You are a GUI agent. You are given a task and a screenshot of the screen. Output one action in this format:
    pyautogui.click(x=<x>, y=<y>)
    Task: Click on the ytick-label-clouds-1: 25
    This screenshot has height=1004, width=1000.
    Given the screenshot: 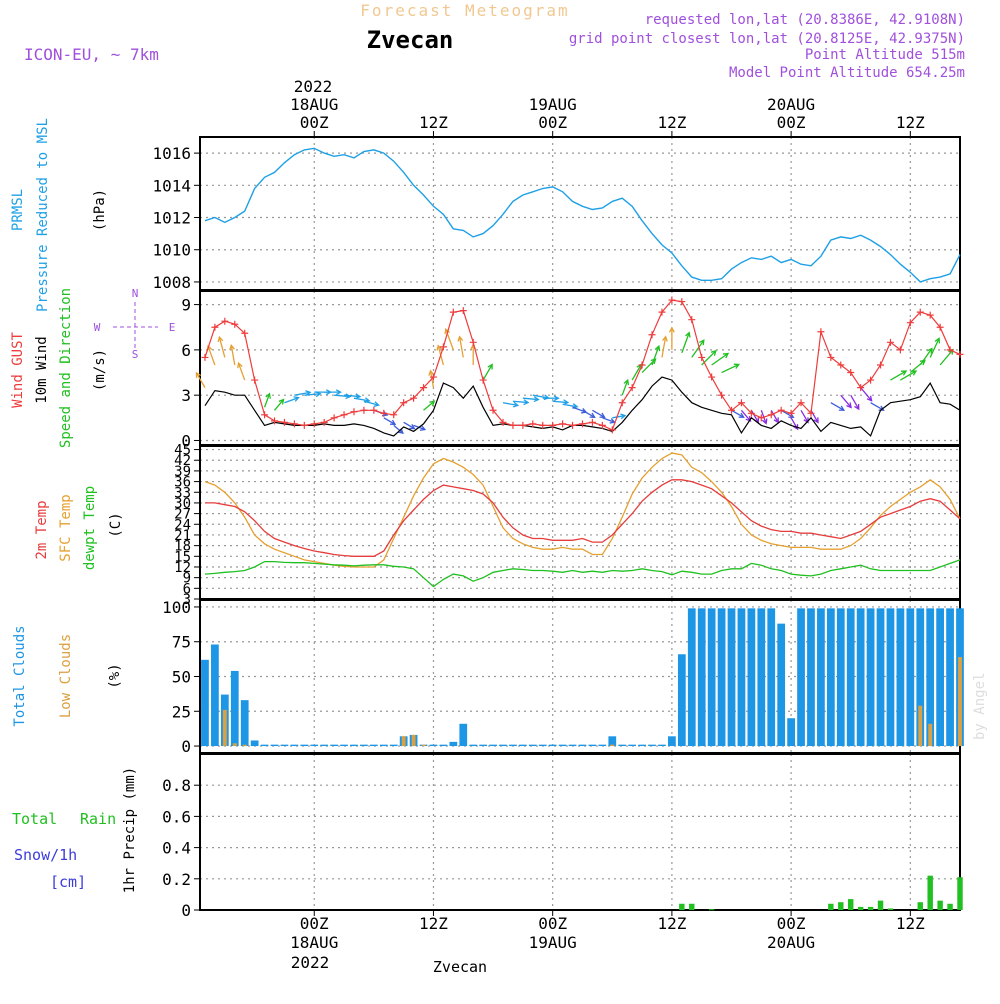 What is the action you would take?
    pyautogui.click(x=181, y=711)
    